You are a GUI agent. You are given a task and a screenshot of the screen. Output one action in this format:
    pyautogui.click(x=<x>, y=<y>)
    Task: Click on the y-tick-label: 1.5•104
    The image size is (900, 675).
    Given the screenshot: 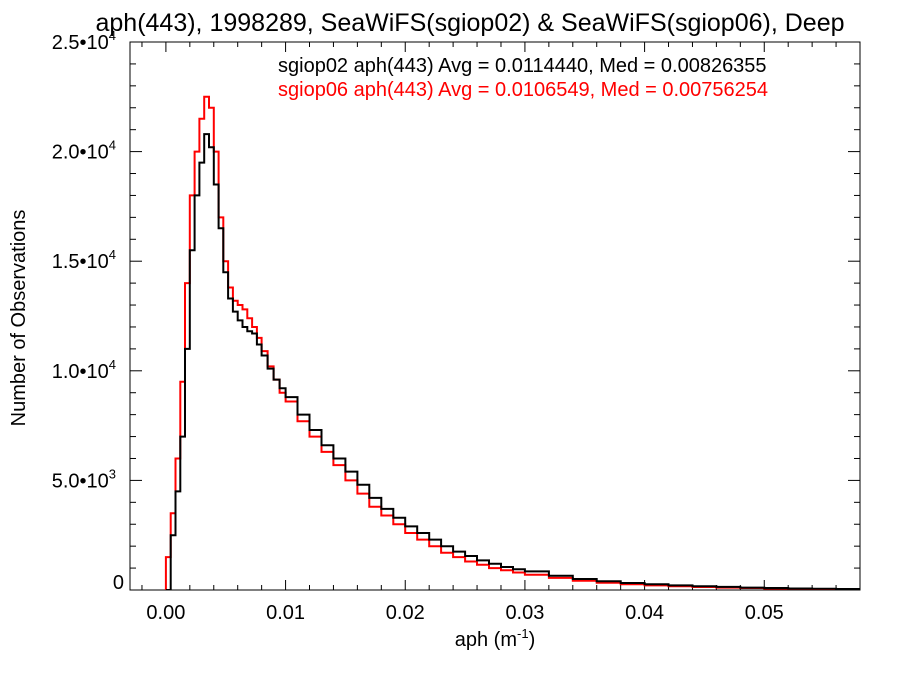 What is the action you would take?
    pyautogui.click(x=84, y=260)
    